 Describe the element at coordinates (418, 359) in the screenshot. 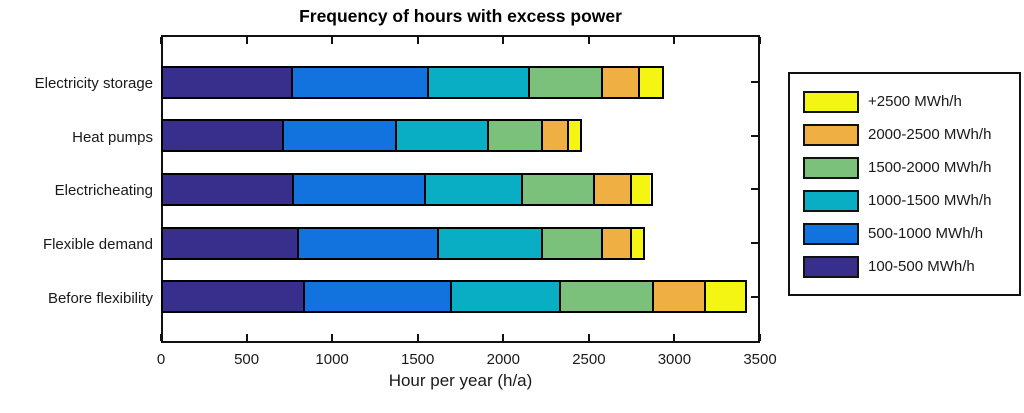

I see `x-tick-label: 1500` at that location.